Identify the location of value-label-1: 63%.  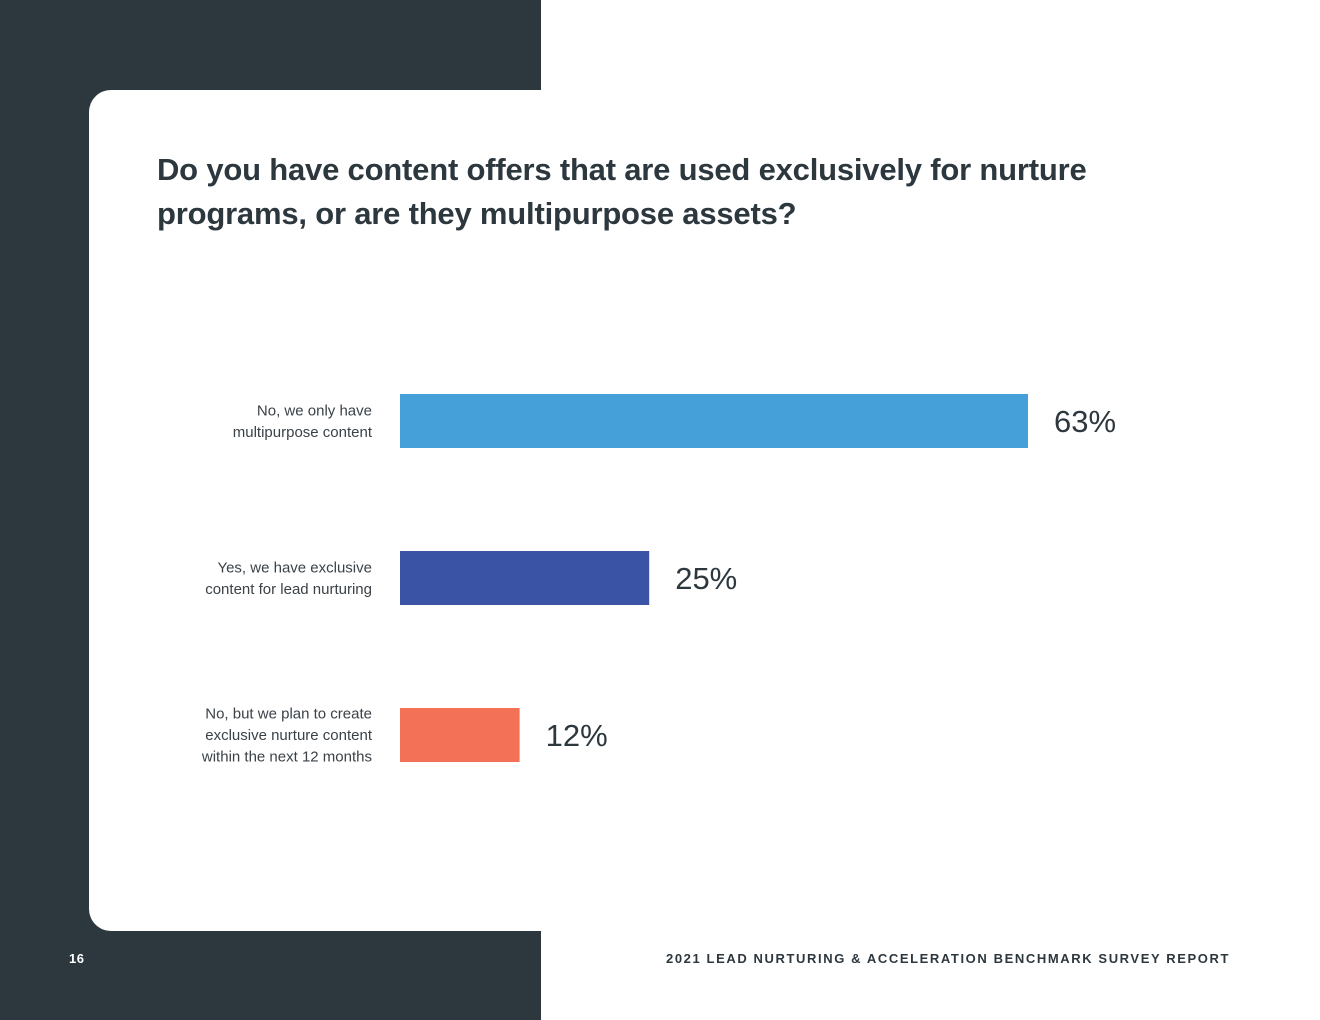
(1085, 421).